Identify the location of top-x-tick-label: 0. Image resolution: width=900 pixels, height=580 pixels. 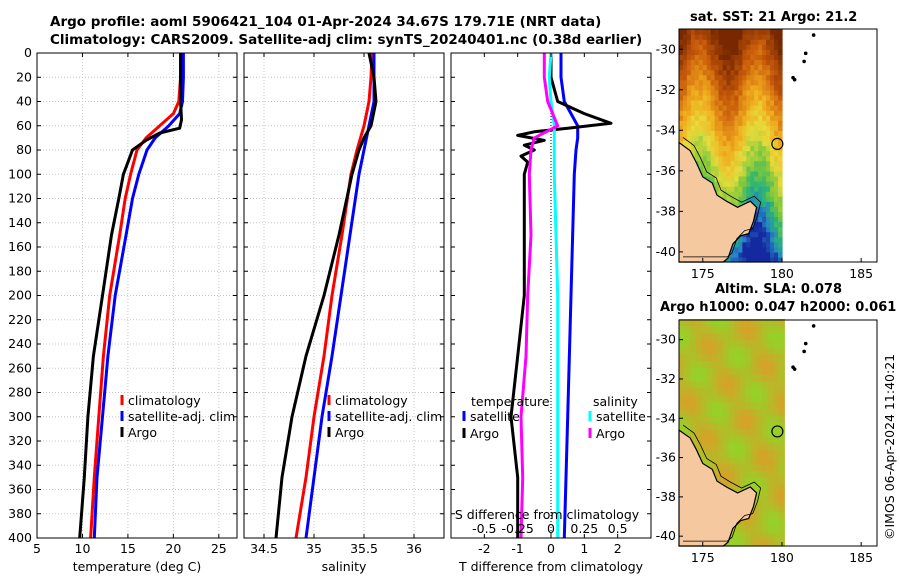
(551, 528).